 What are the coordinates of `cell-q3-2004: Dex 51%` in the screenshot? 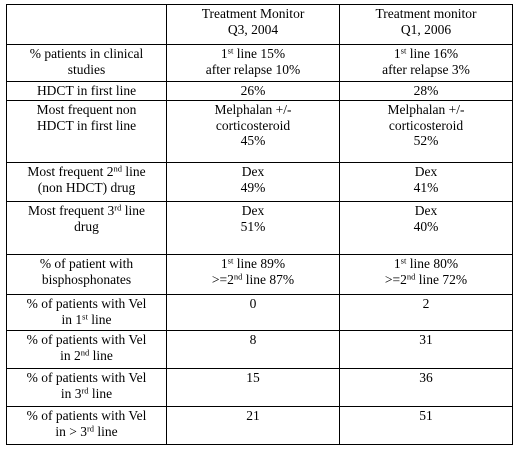 It's located at (253, 228).